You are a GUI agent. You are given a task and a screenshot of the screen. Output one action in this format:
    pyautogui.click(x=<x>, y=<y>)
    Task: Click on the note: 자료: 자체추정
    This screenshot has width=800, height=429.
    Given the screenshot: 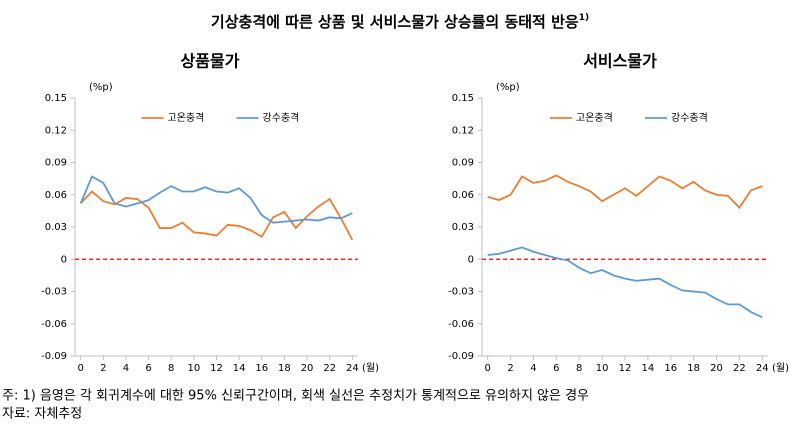 What is the action you would take?
    pyautogui.click(x=42, y=414)
    